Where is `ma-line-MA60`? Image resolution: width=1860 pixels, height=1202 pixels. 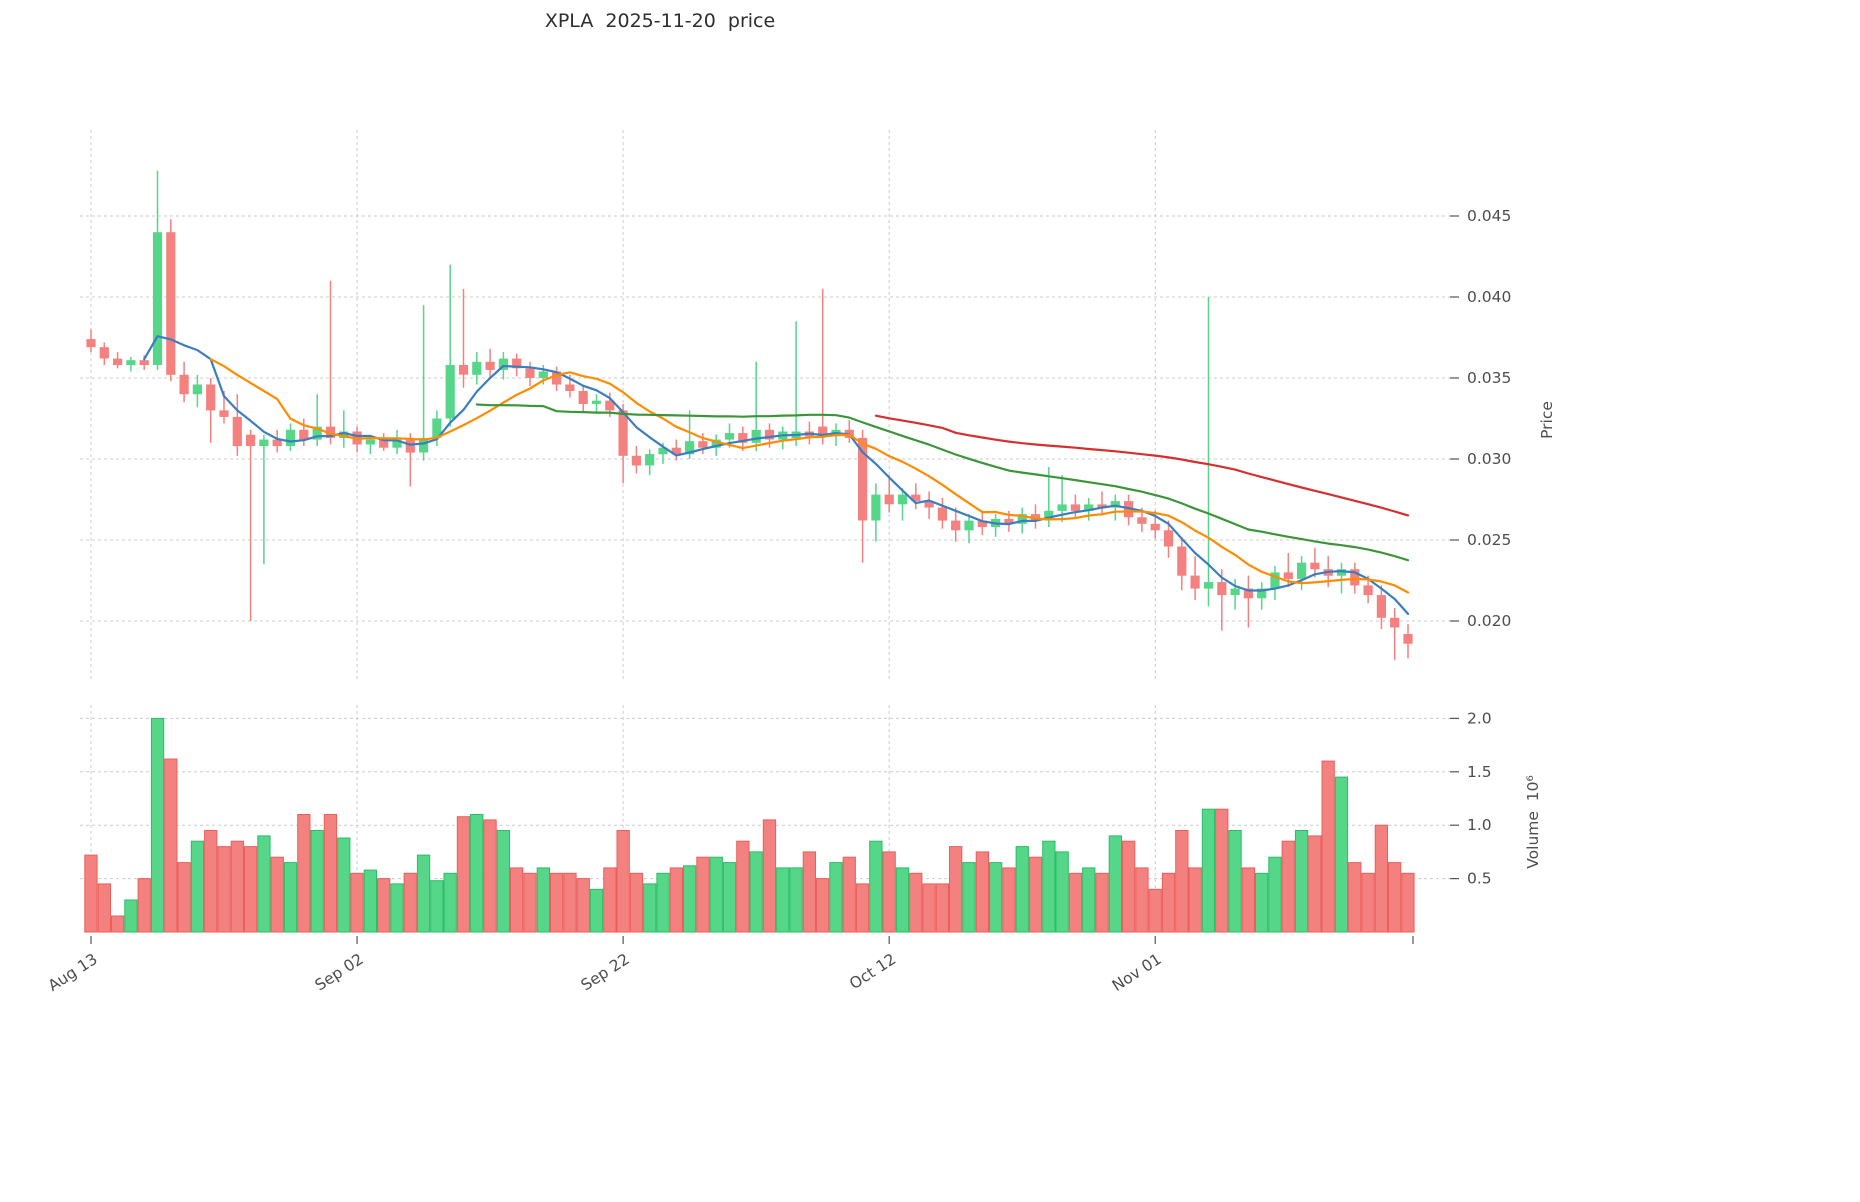 ma-line-MA60 is located at coordinates (1142, 465).